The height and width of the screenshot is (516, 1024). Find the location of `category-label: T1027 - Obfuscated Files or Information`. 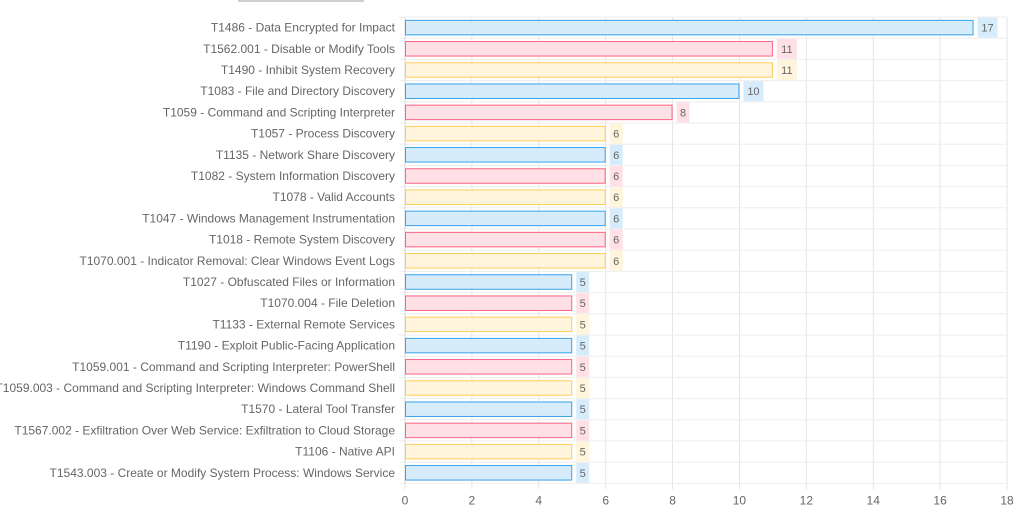

category-label: T1027 - Obfuscated Files or Information is located at coordinates (289, 282).